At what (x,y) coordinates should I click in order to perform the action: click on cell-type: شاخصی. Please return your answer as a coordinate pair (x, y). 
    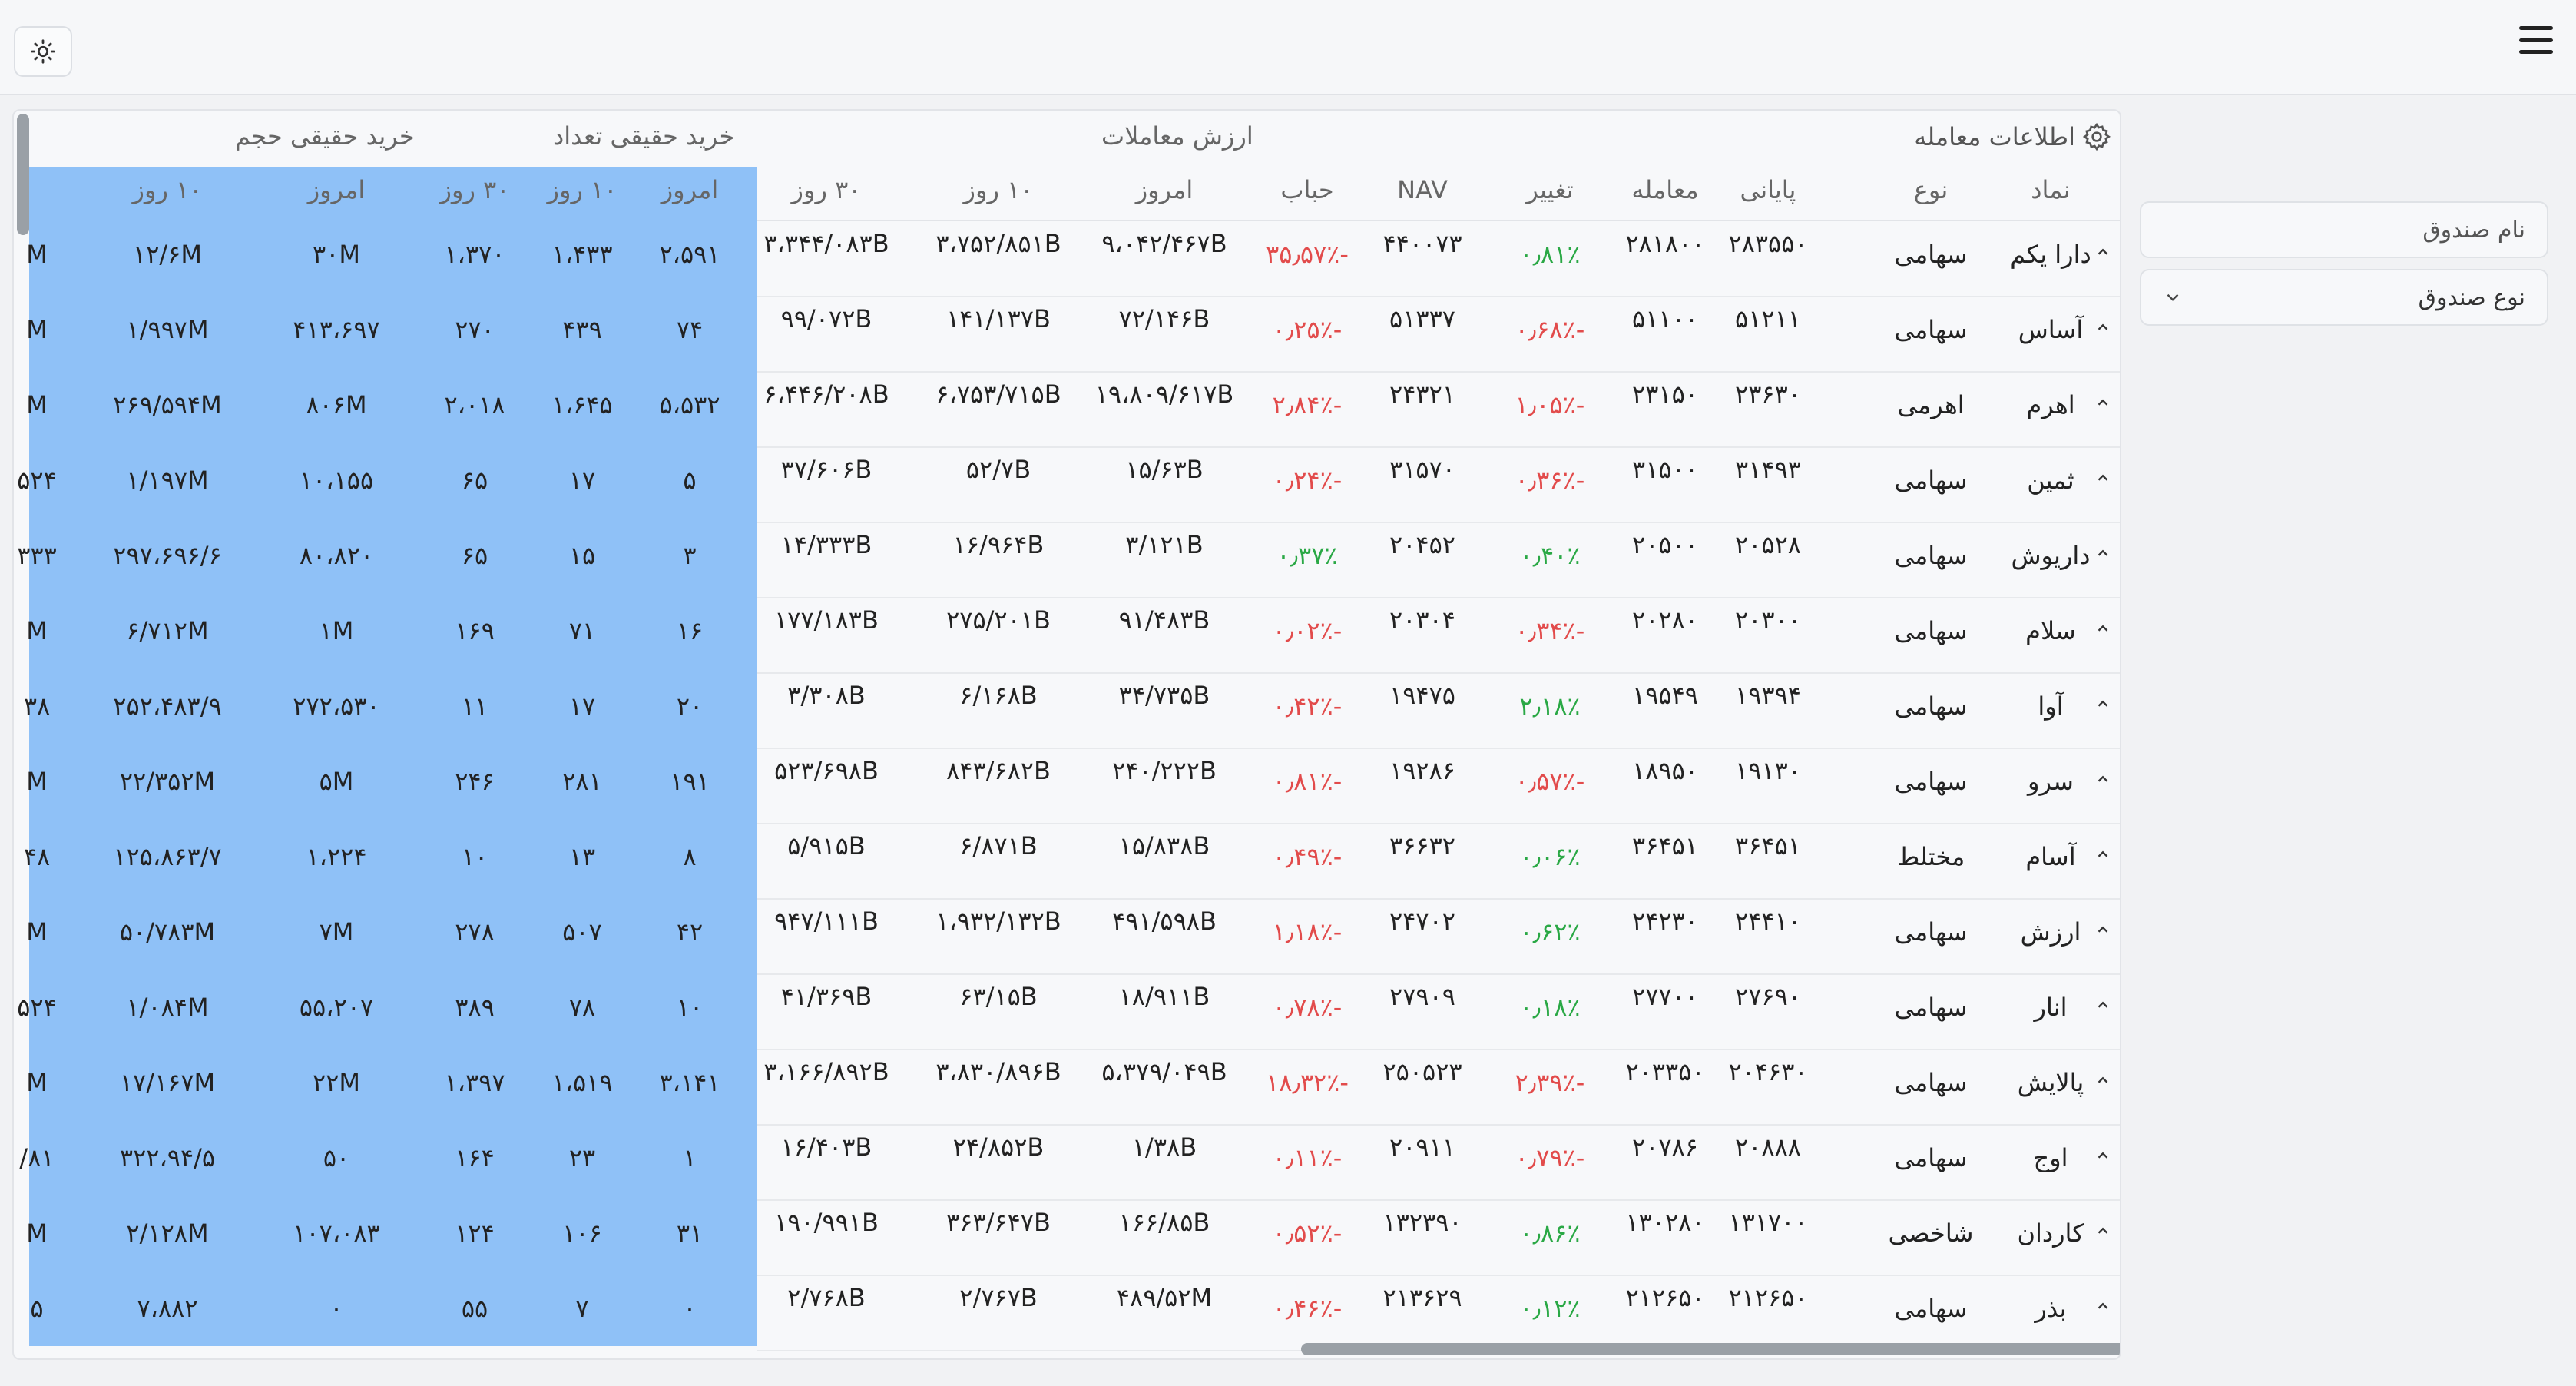
    Looking at the image, I should click on (1931, 1233).